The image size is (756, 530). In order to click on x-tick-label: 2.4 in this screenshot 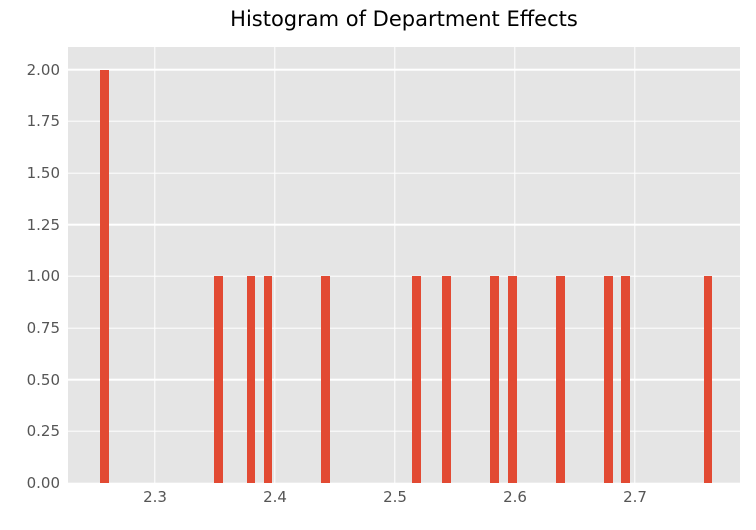, I will do `click(275, 497)`.